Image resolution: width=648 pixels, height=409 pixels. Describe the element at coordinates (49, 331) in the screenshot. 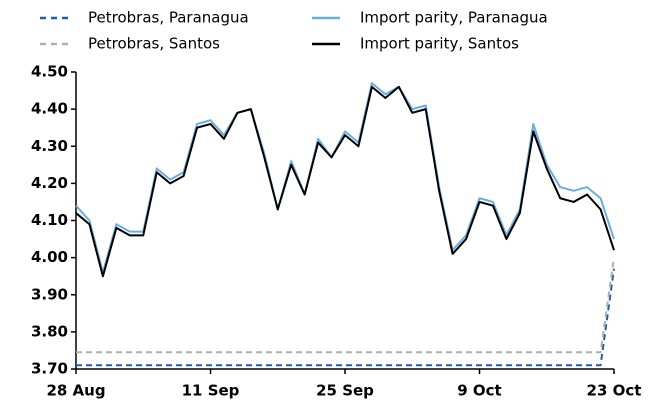

I see `y-tick-label: 3.80` at that location.